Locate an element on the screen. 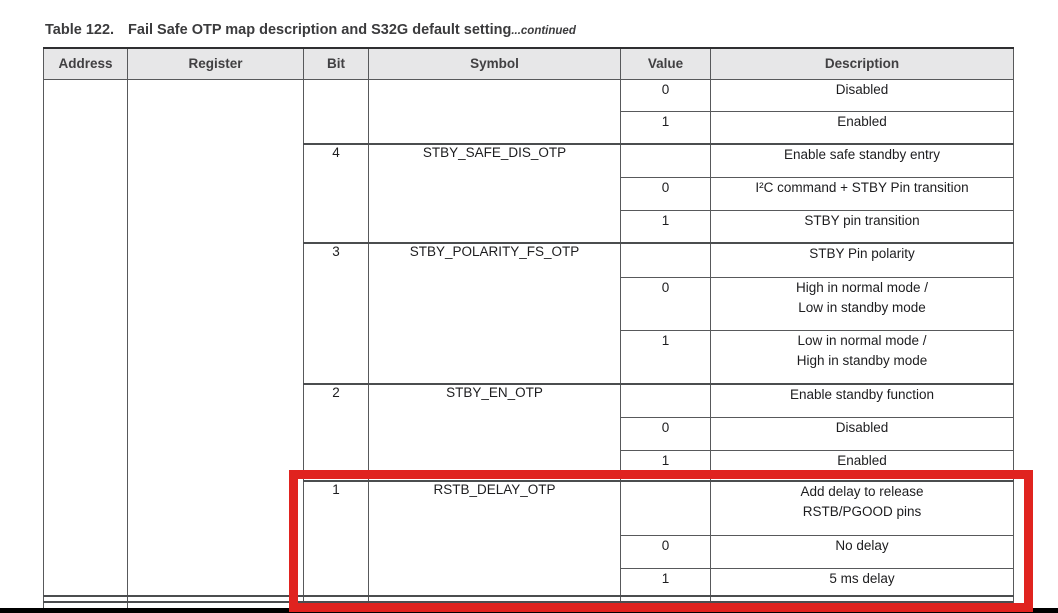 This screenshot has width=1058, height=613. description-cell: STBY pin transition is located at coordinates (862, 226).